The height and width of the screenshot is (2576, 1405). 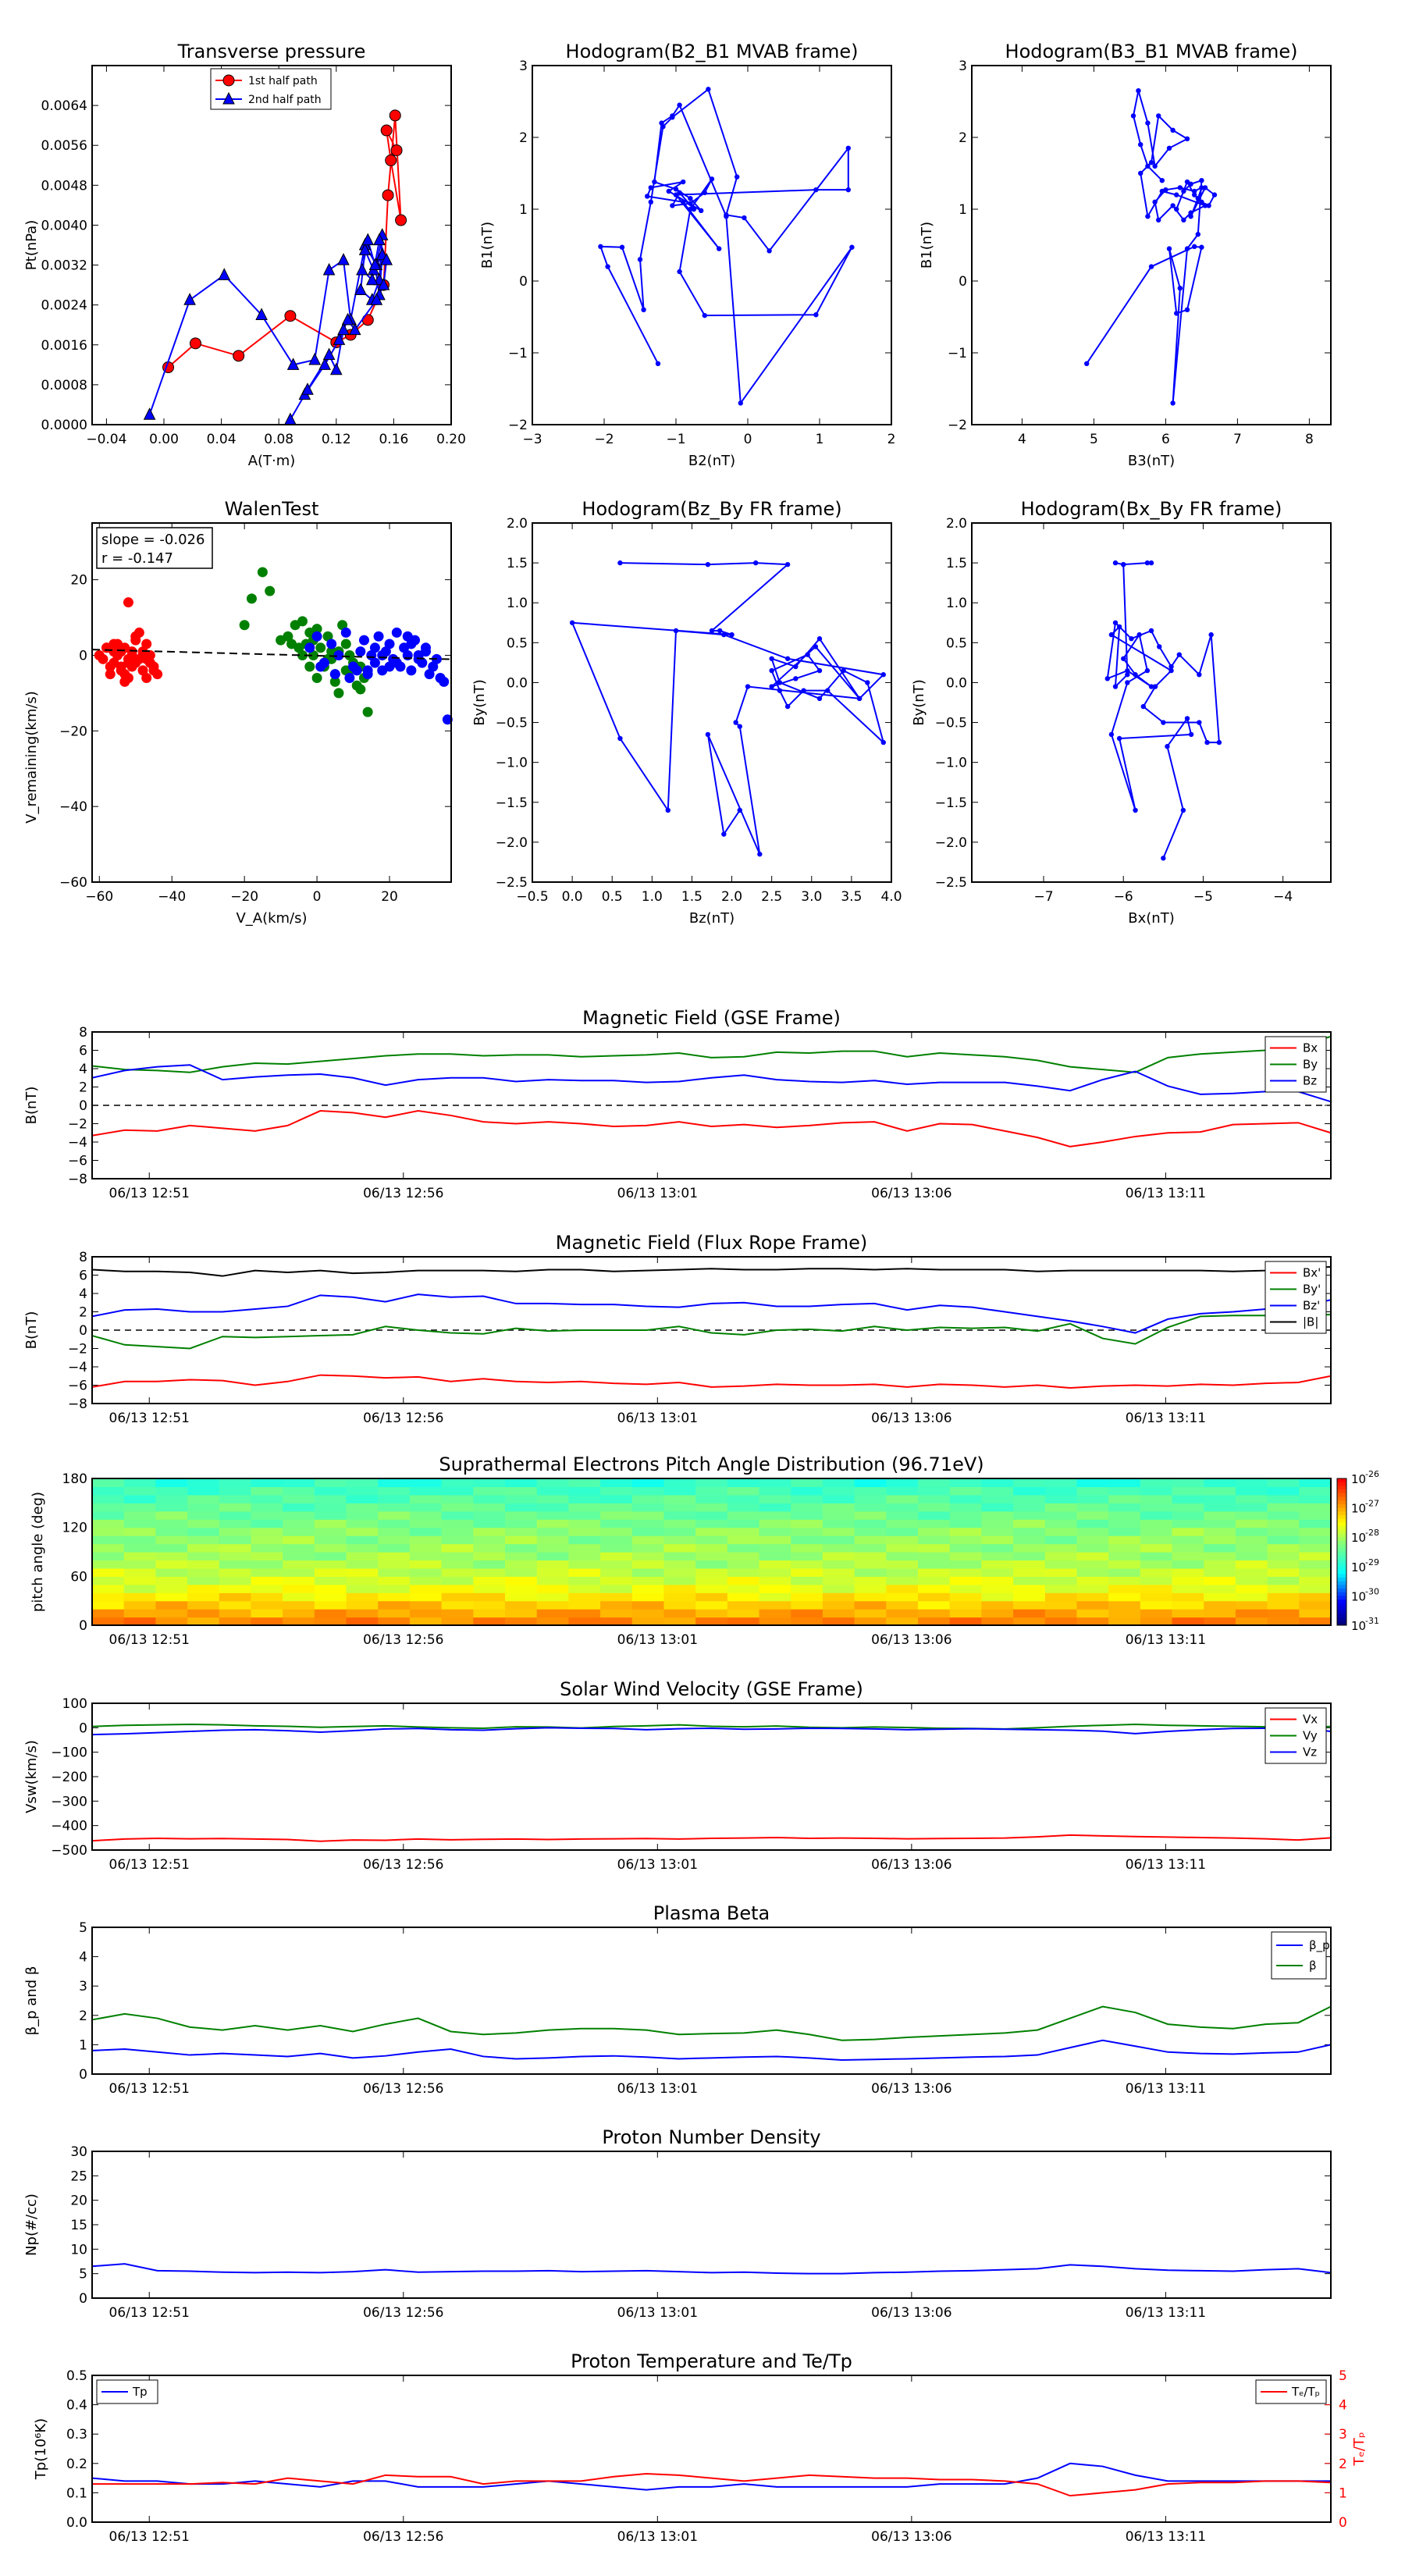 What do you see at coordinates (712, 2023) in the screenshot?
I see `series-line` at bounding box center [712, 2023].